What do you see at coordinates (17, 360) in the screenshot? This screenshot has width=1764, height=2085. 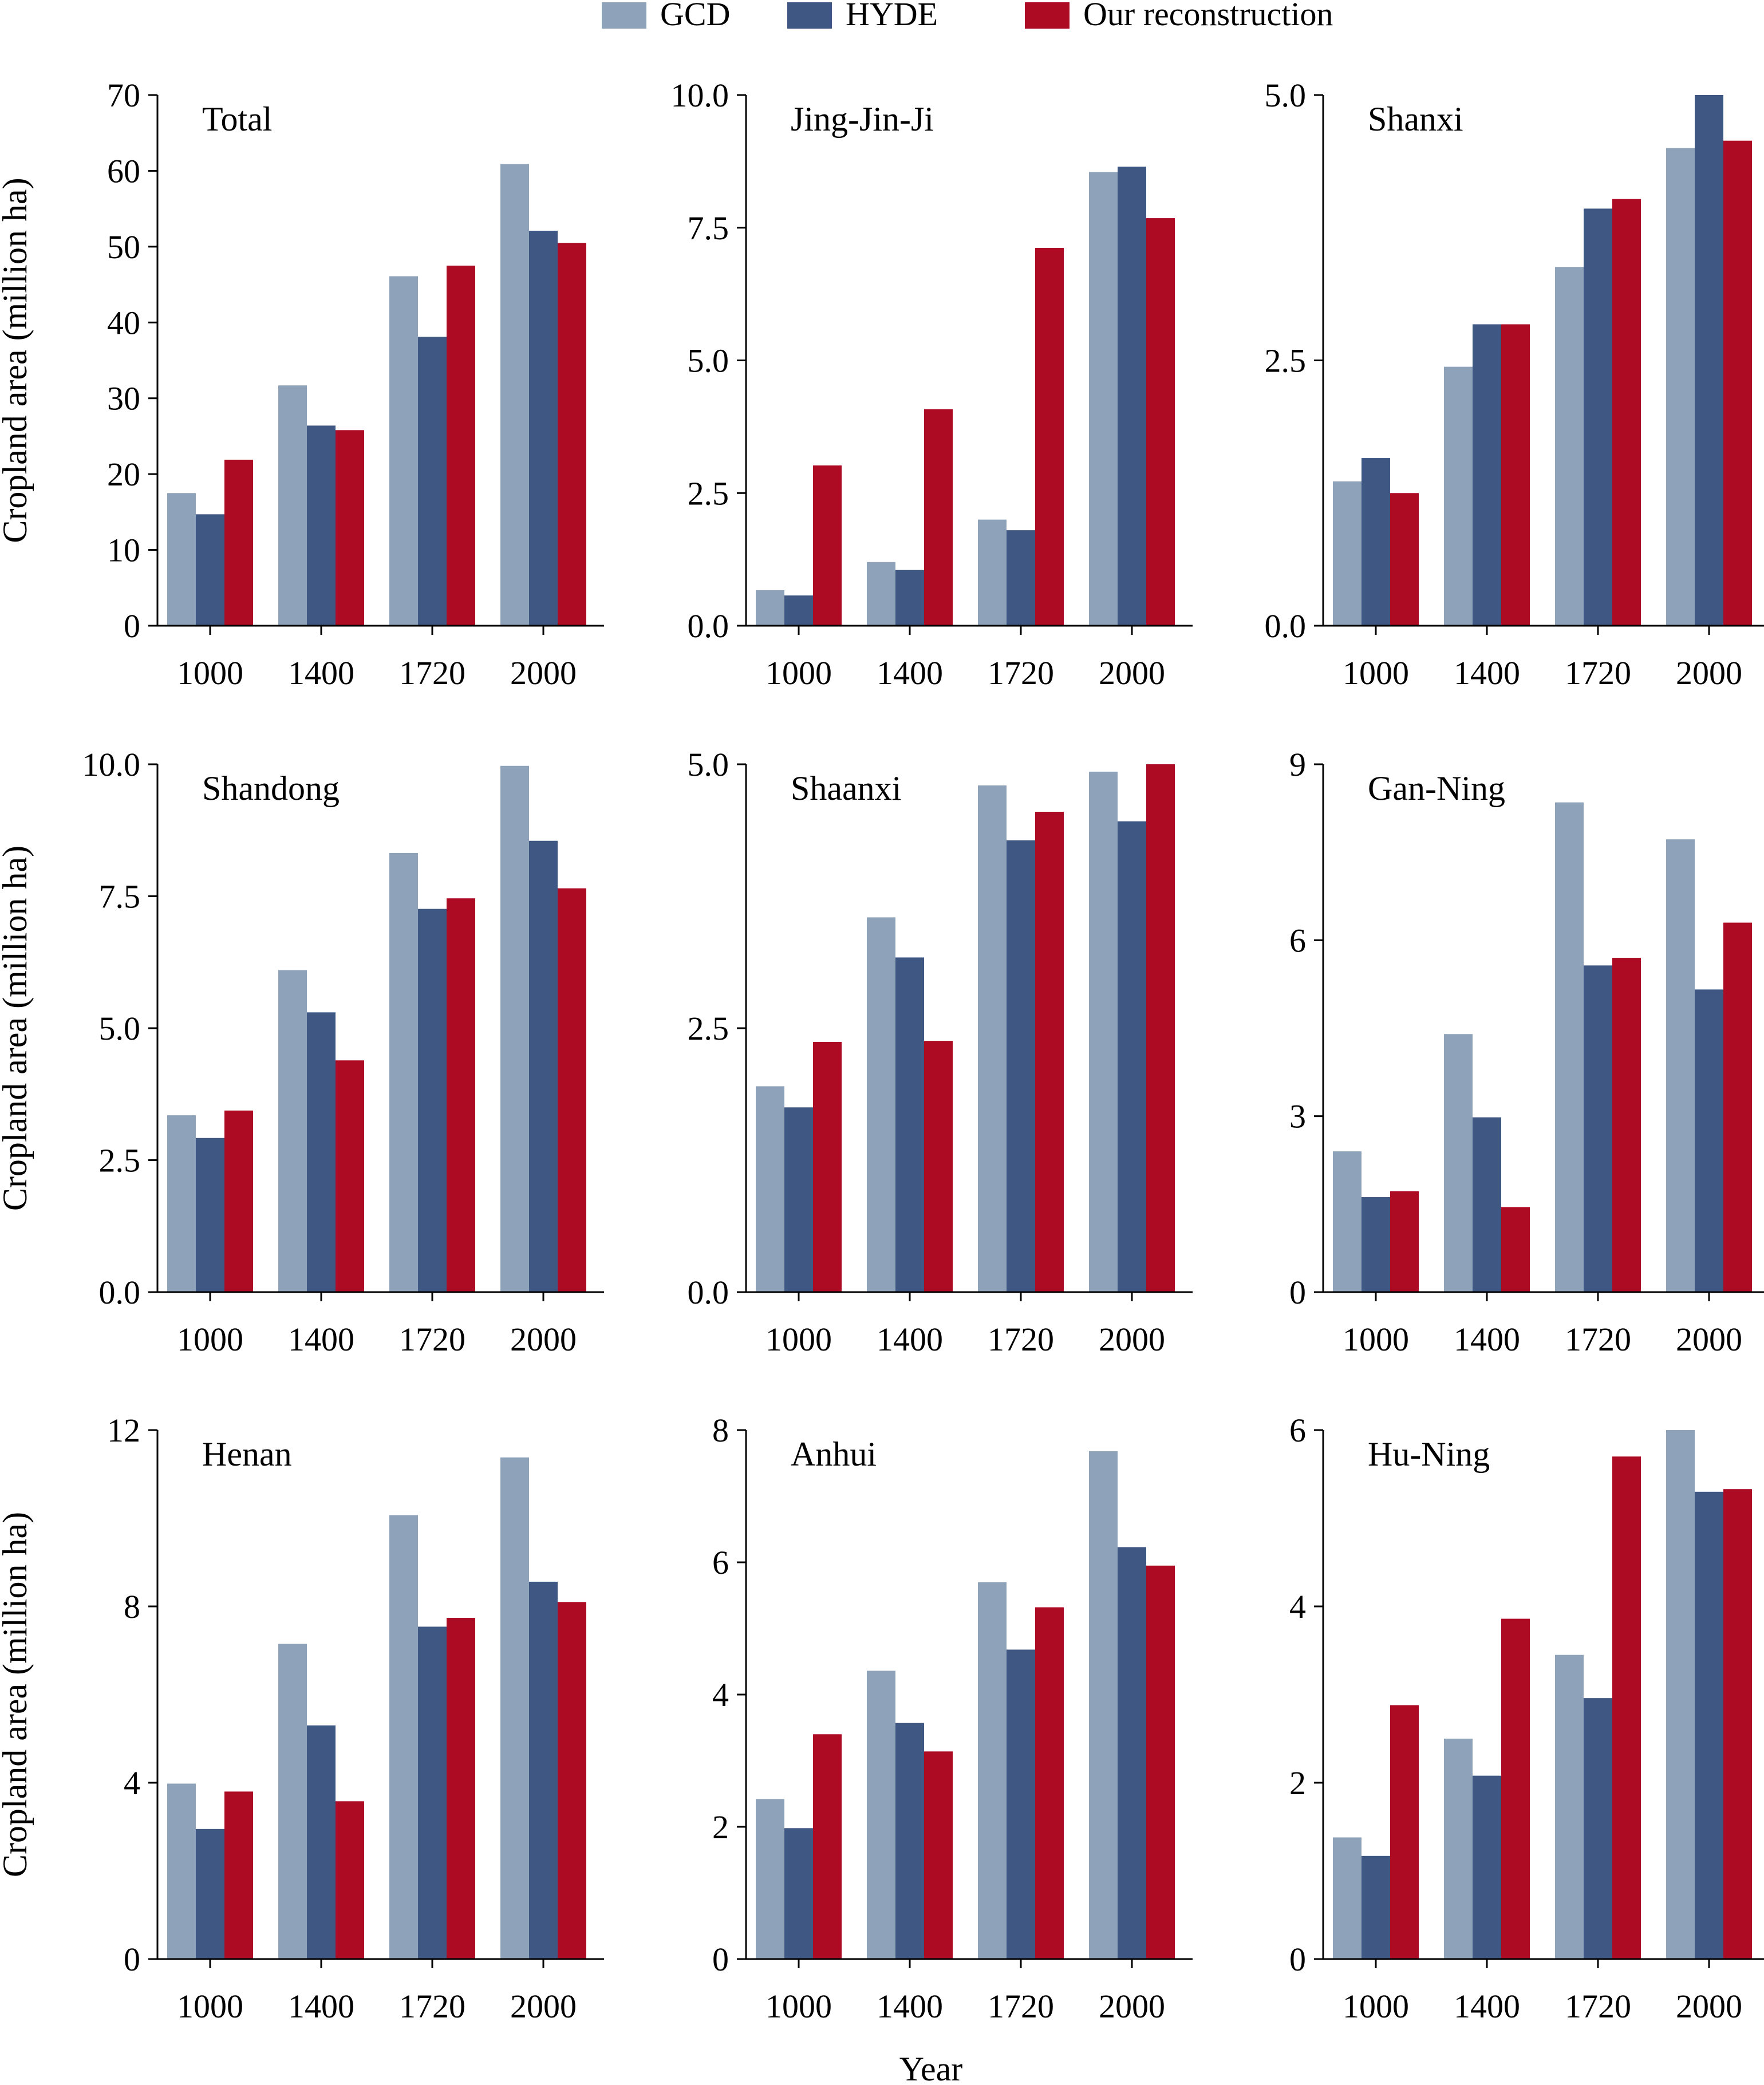 I see `y-axis-title: Cropland area (million ha)` at bounding box center [17, 360].